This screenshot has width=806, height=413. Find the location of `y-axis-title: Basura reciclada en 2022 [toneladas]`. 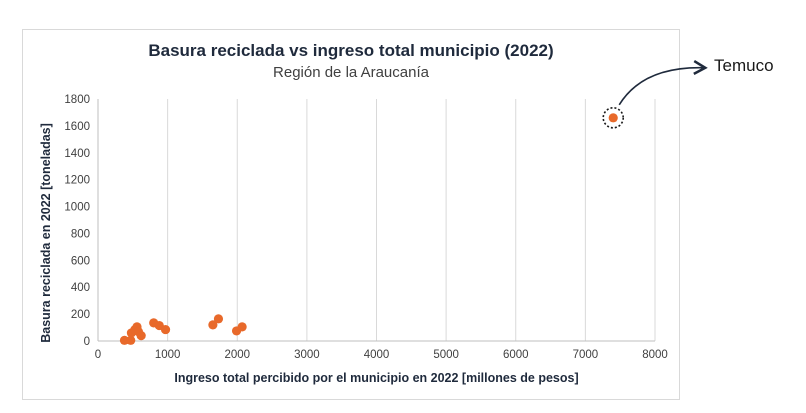

y-axis-title: Basura reciclada en 2022 [toneladas] is located at coordinates (46, 233).